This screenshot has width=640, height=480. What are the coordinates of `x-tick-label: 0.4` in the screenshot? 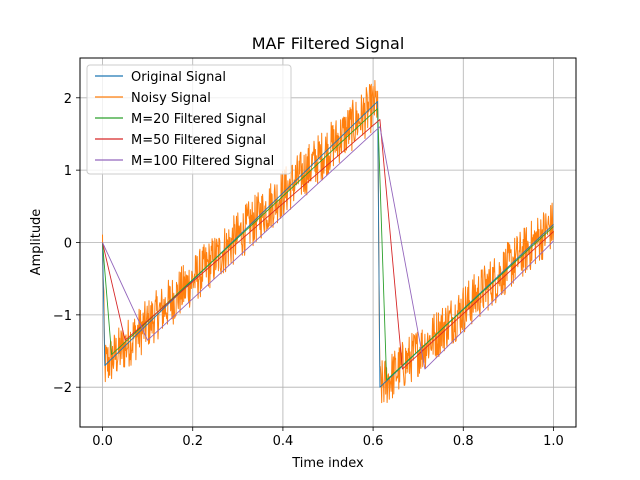 It's located at (283, 441).